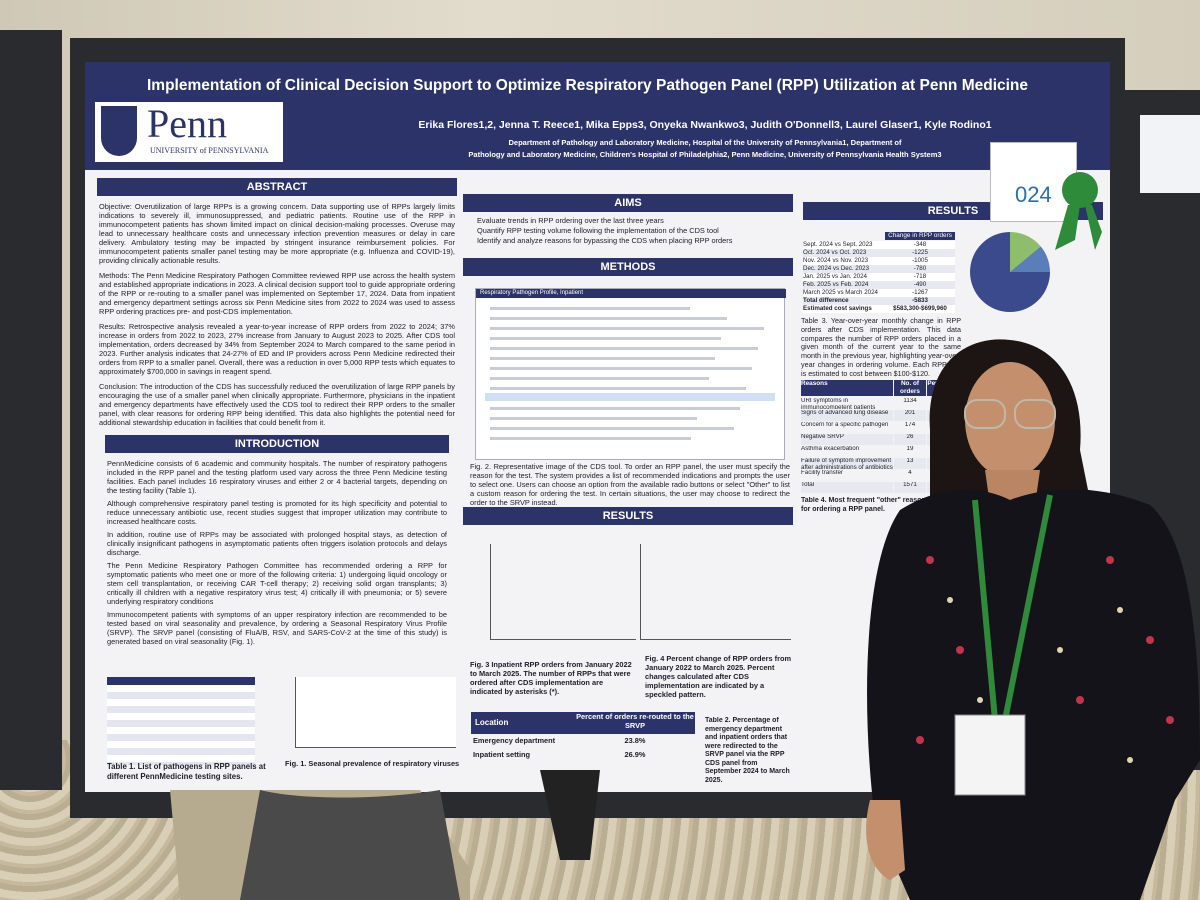 Image resolution: width=1200 pixels, height=900 pixels. What do you see at coordinates (943, 439) in the screenshot?
I see `table4-cell: 1.7%` at bounding box center [943, 439].